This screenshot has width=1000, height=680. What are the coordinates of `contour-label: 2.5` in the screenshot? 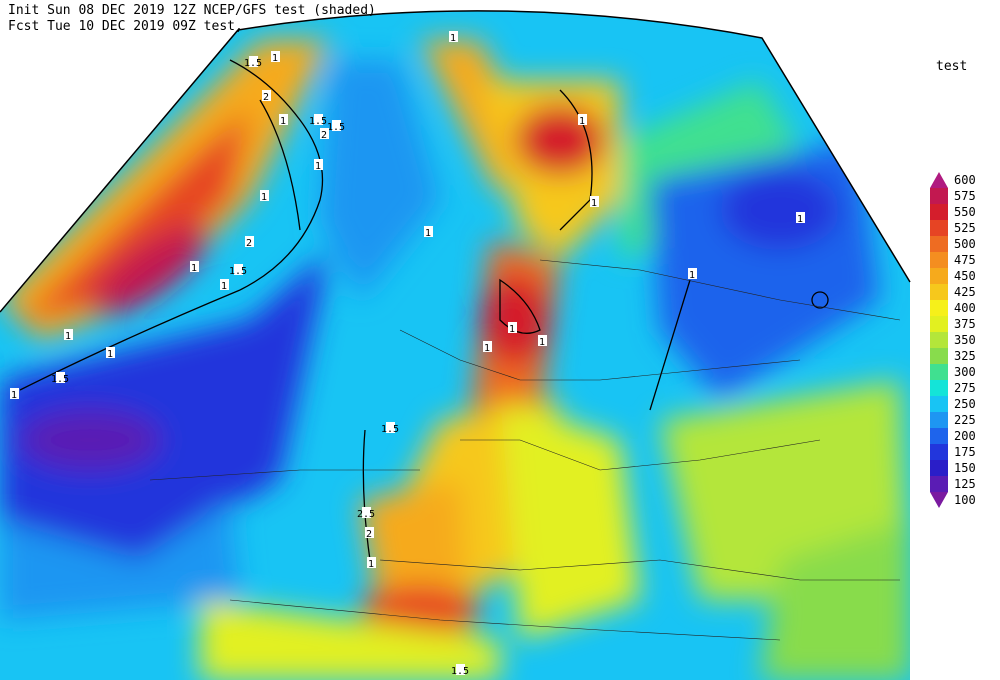 It's located at (366, 514).